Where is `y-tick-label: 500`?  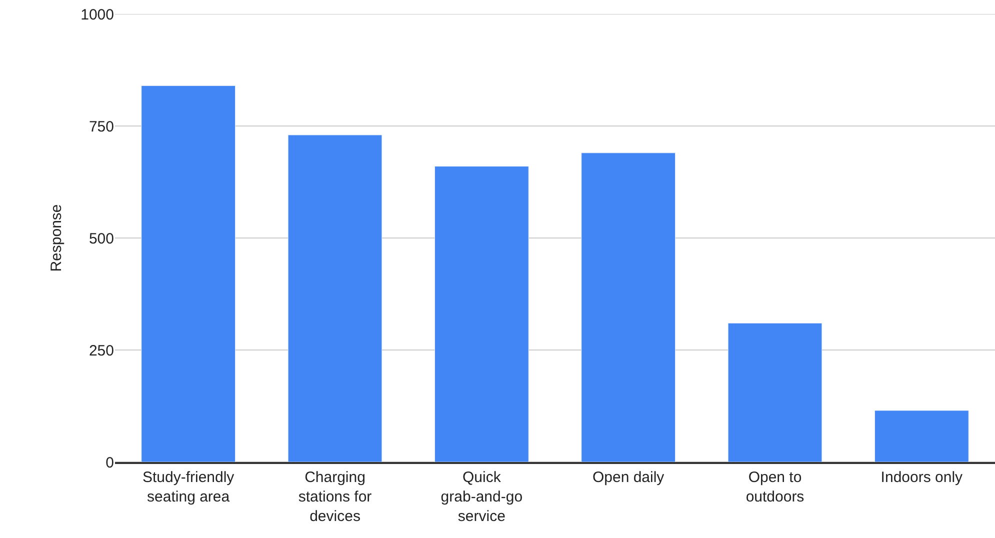 y-tick-label: 500 is located at coordinates (101, 239).